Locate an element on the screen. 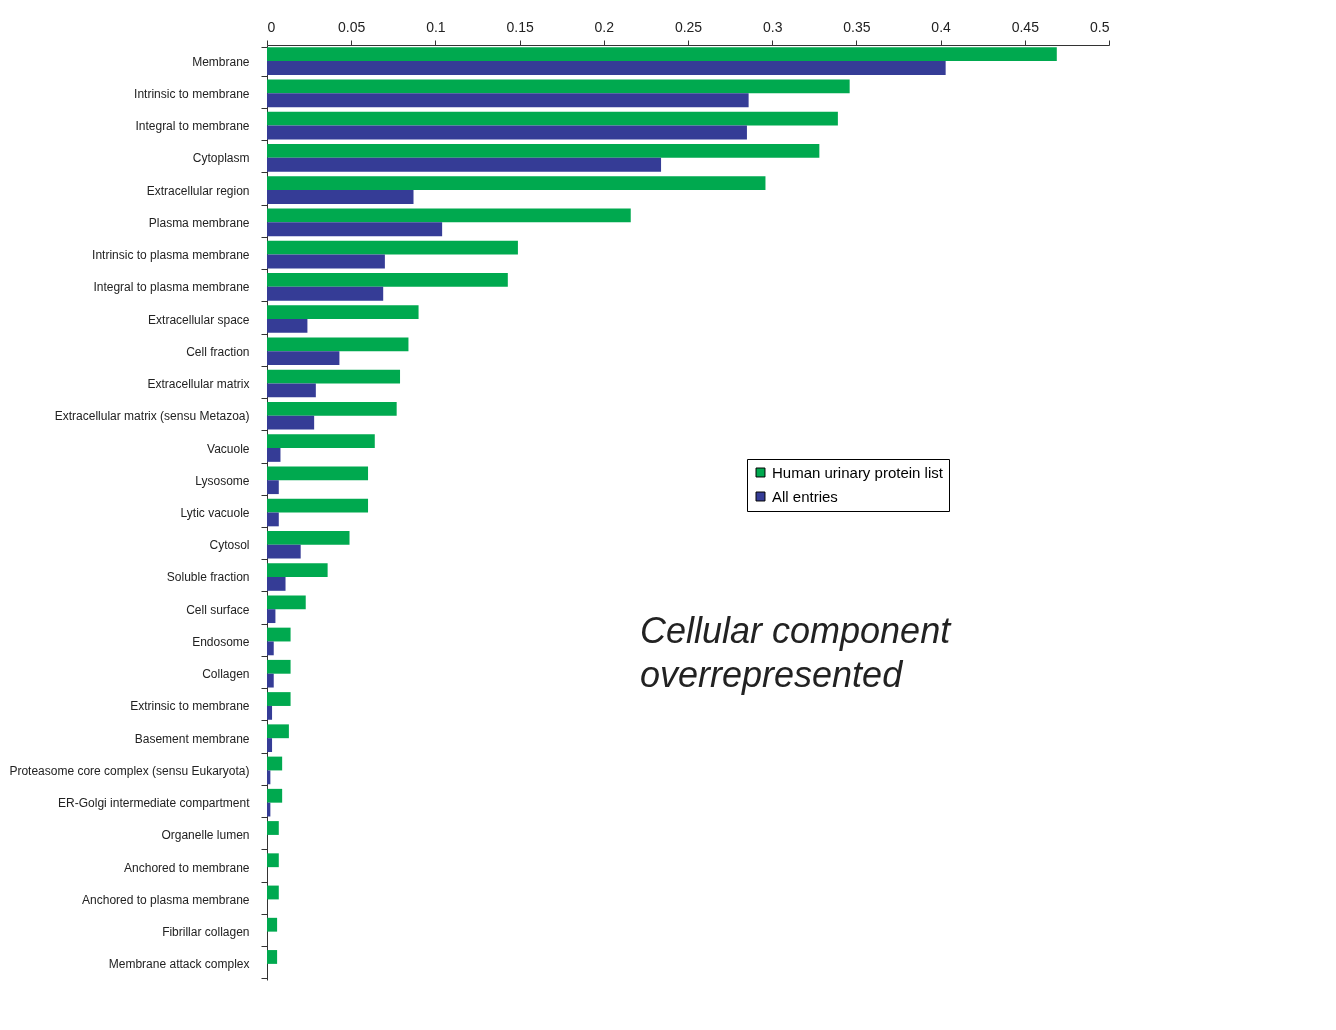  y-tick-label: Soluble fraction is located at coordinates (208, 577).